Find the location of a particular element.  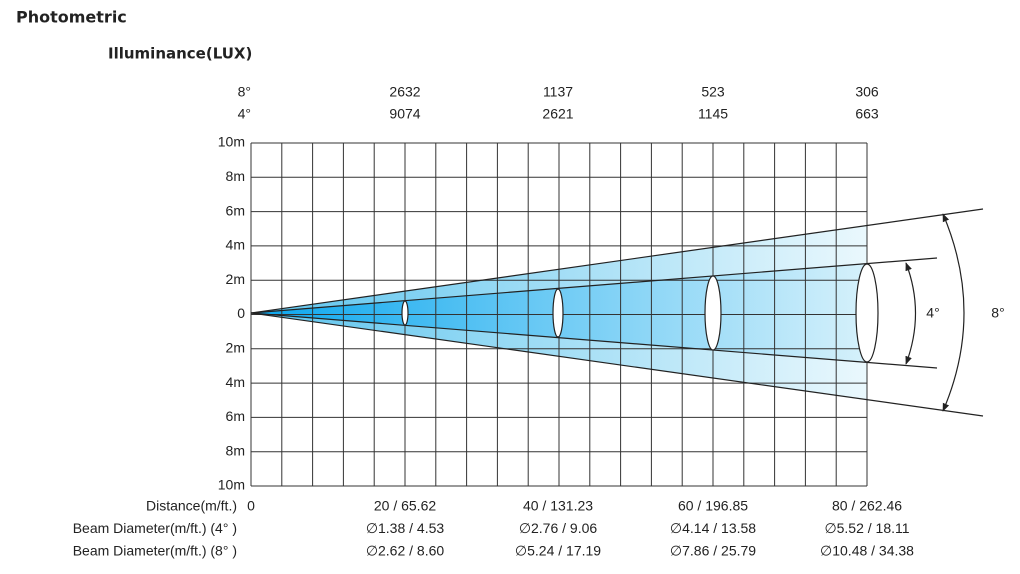

row-label: Distance(m/ft.) is located at coordinates (191, 506).